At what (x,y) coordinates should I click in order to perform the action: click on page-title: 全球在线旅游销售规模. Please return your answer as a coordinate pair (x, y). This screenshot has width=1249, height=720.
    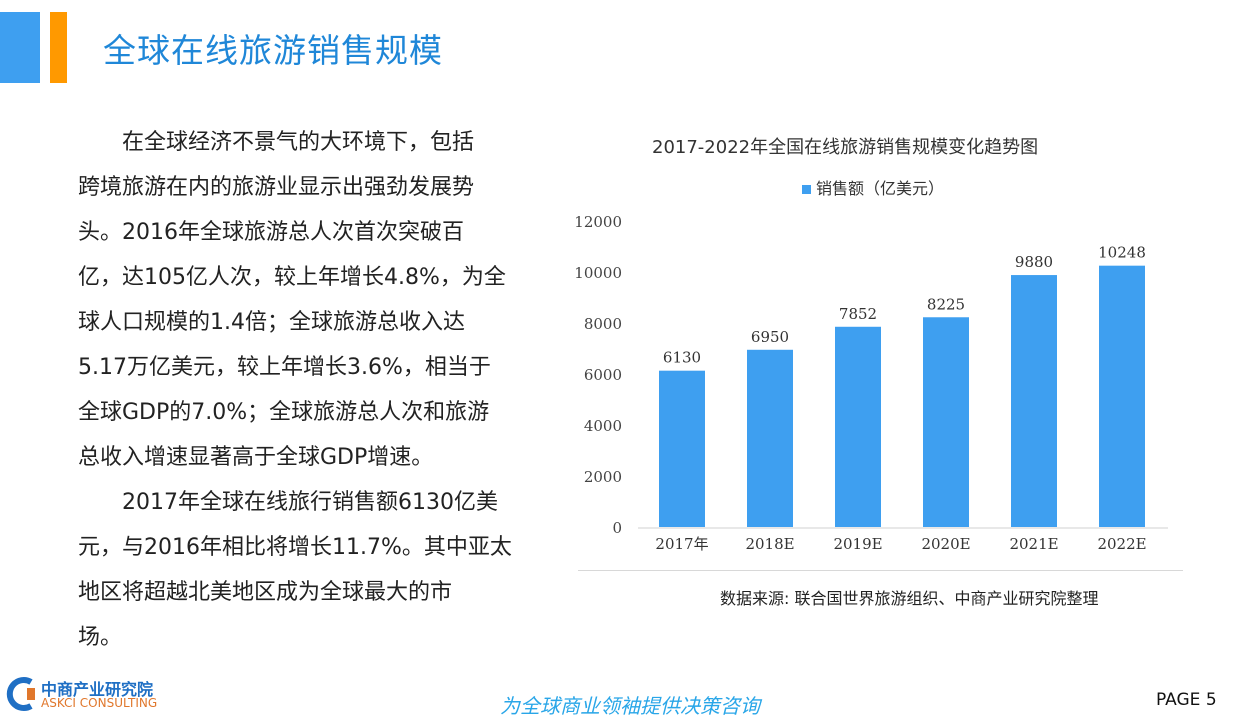
    Looking at the image, I should click on (273, 50).